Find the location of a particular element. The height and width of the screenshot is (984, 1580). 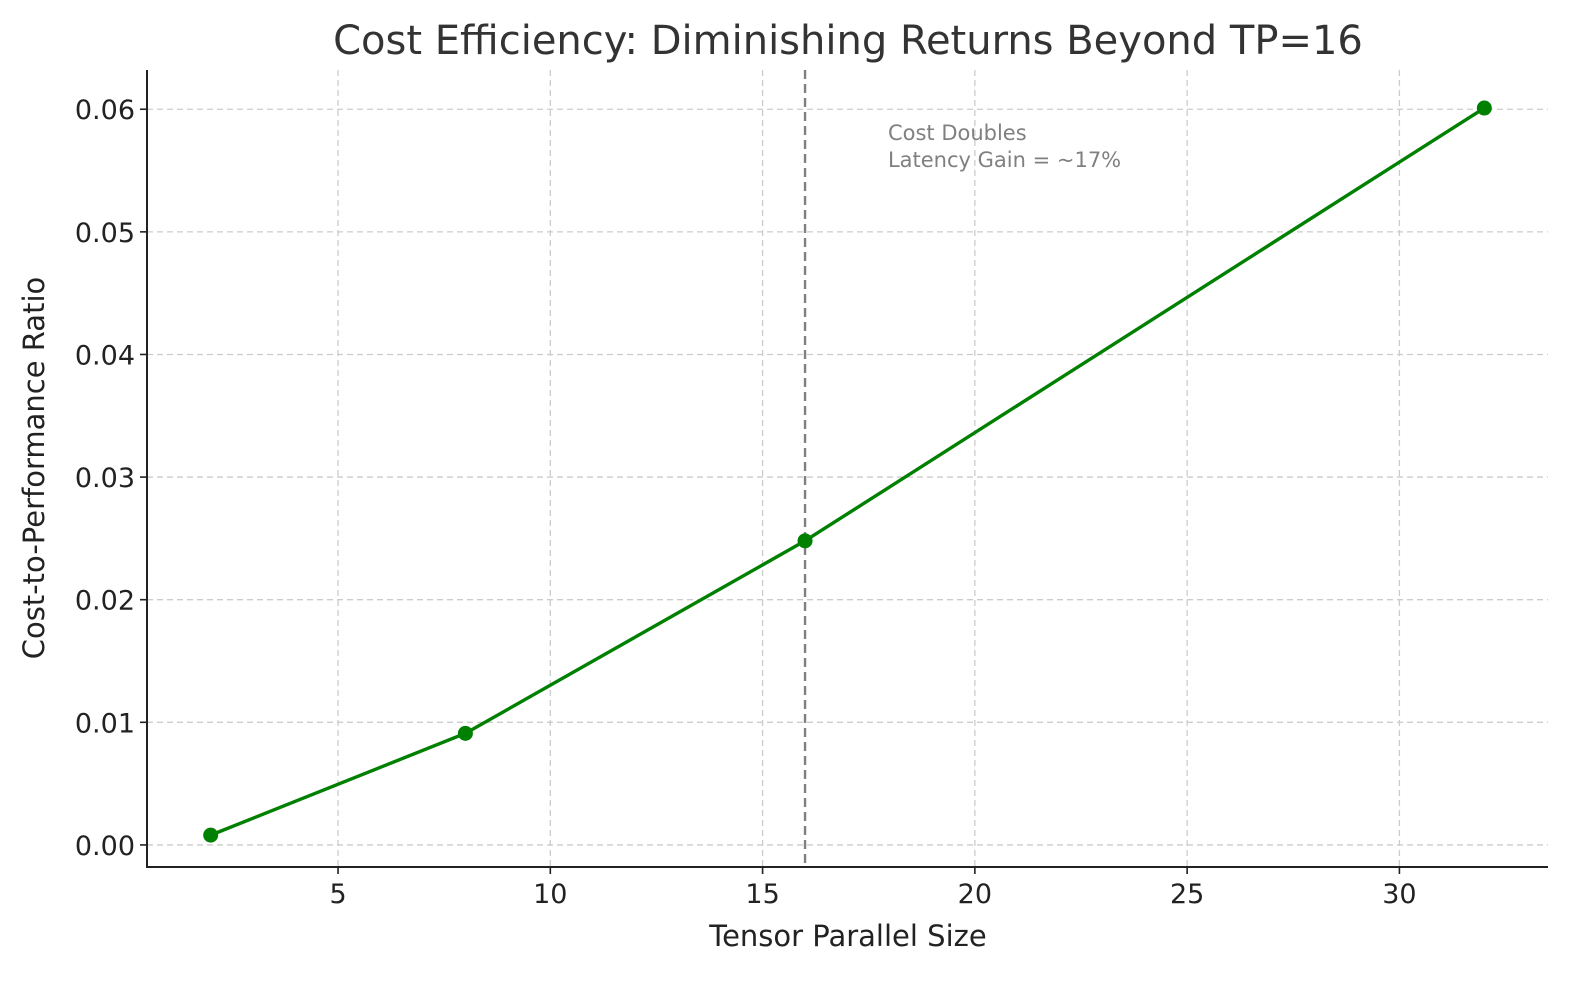

y-tick-label: 0.00 is located at coordinates (105, 846).